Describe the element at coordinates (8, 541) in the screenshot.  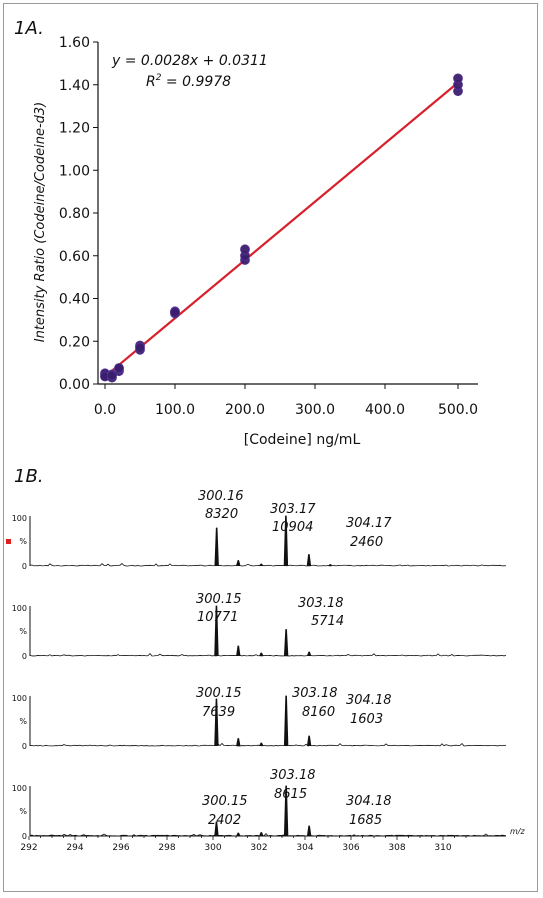
I see `marker-square` at that location.